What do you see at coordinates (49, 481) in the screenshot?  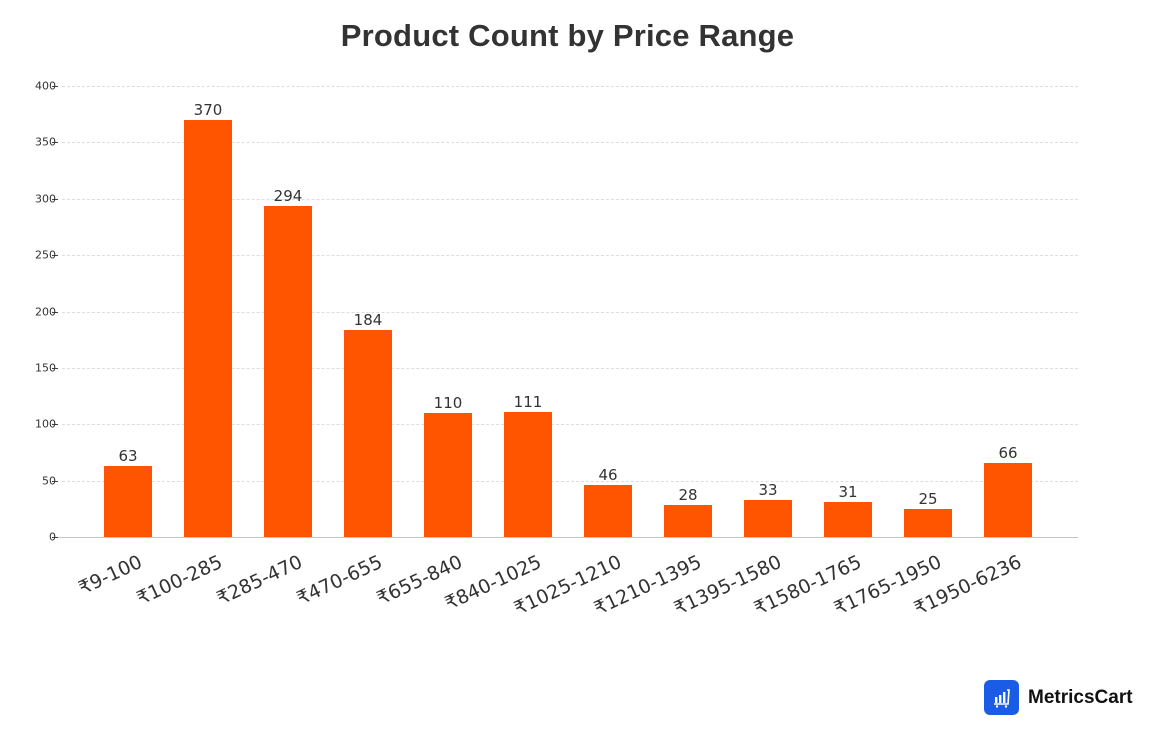 I see `y-tick-label: 50` at bounding box center [49, 481].